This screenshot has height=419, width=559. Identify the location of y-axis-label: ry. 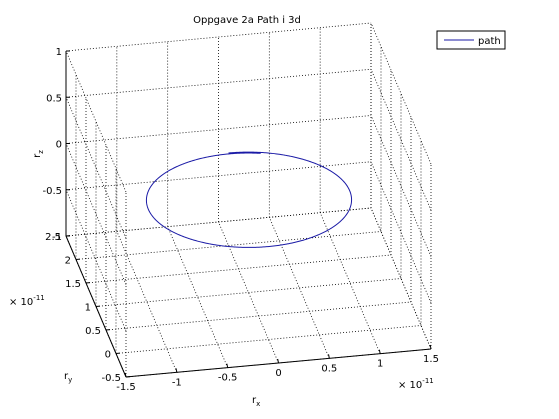
(68, 377).